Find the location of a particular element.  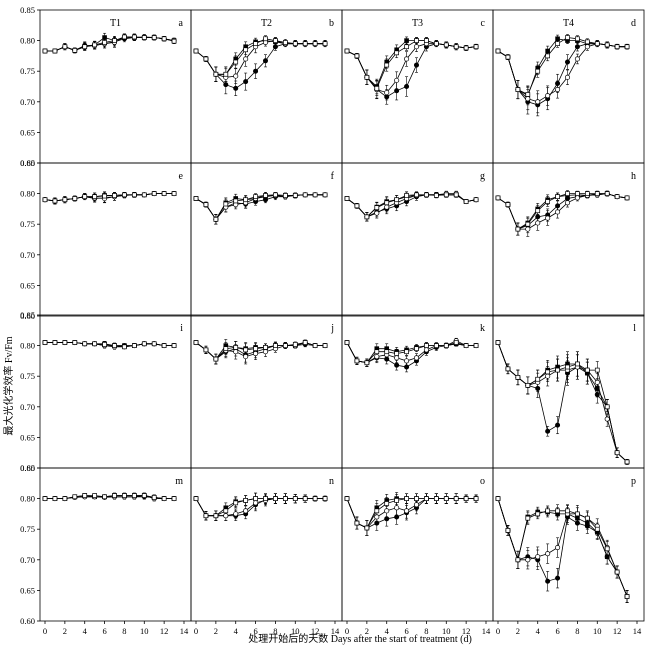

panel-k: k is located at coordinates (417, 391).